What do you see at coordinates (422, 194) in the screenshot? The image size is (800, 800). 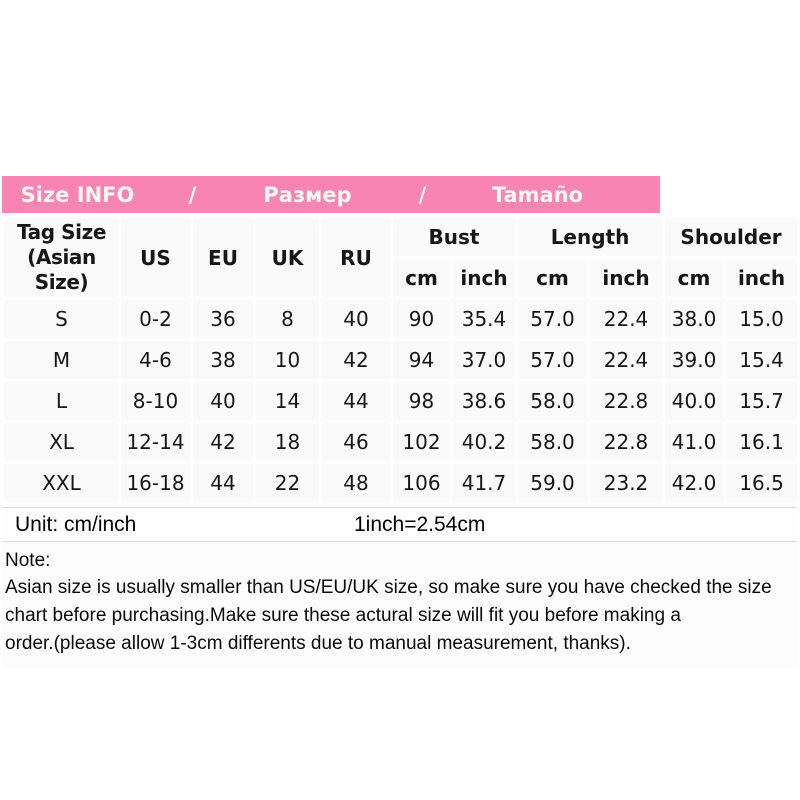 I see `title-slash-2: /` at bounding box center [422, 194].